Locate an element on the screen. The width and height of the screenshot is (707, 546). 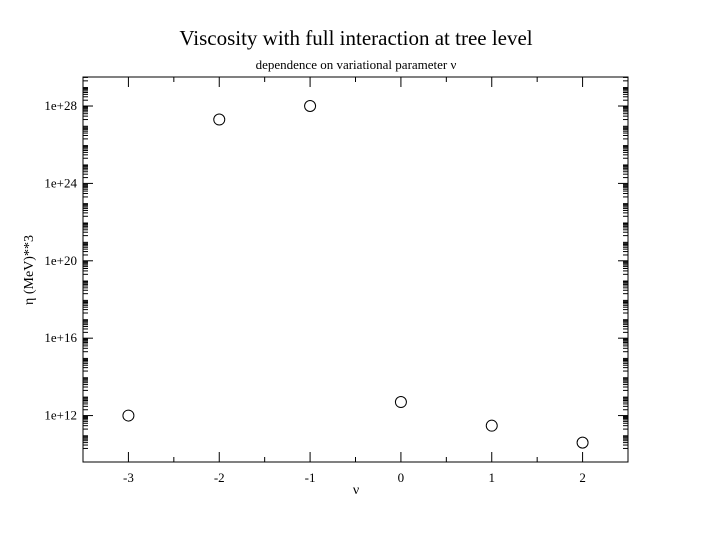
y-tick-label: 1e+28 is located at coordinates (60, 105).